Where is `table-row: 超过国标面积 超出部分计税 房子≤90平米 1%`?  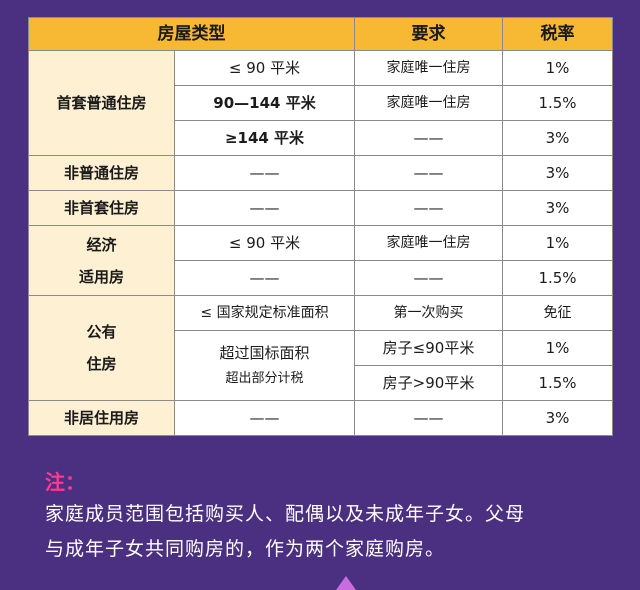
table-row: 超过国标面积 超出部分计税 房子≤90平米 1% is located at coordinates (321, 365).